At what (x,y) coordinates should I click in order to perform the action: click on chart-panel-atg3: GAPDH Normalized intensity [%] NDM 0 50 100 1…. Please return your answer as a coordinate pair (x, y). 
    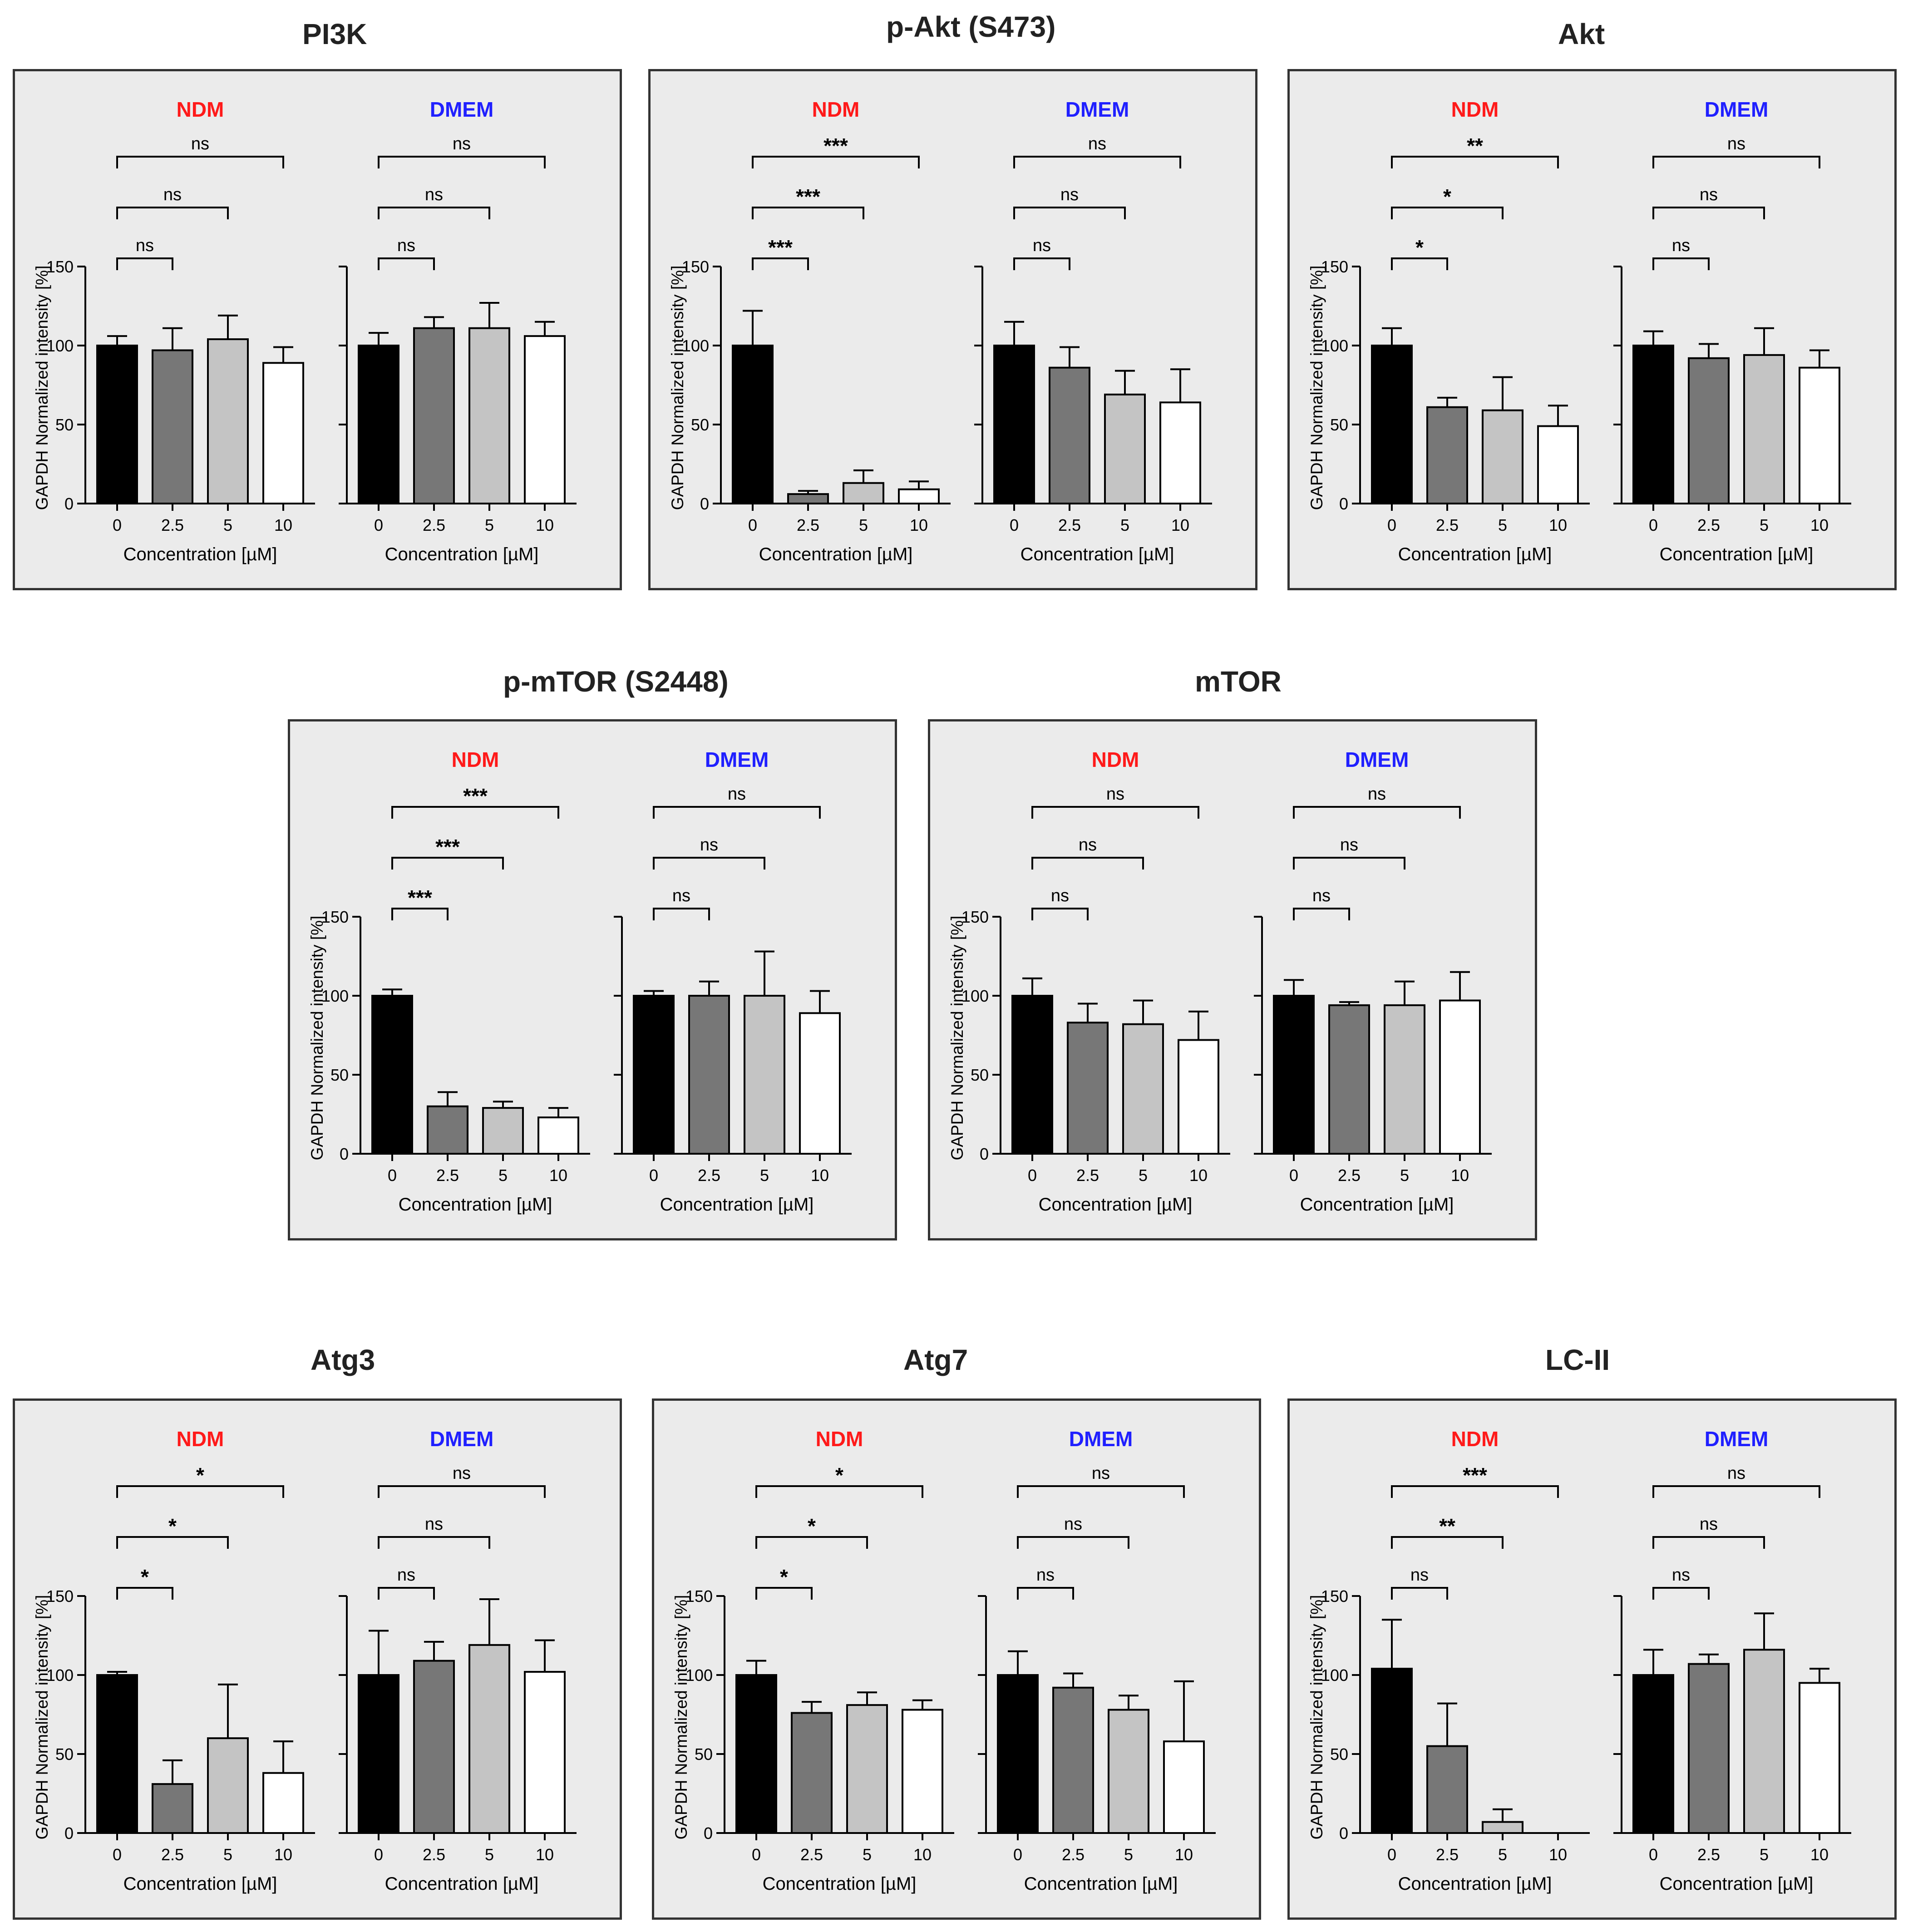
    Looking at the image, I should click on (317, 1659).